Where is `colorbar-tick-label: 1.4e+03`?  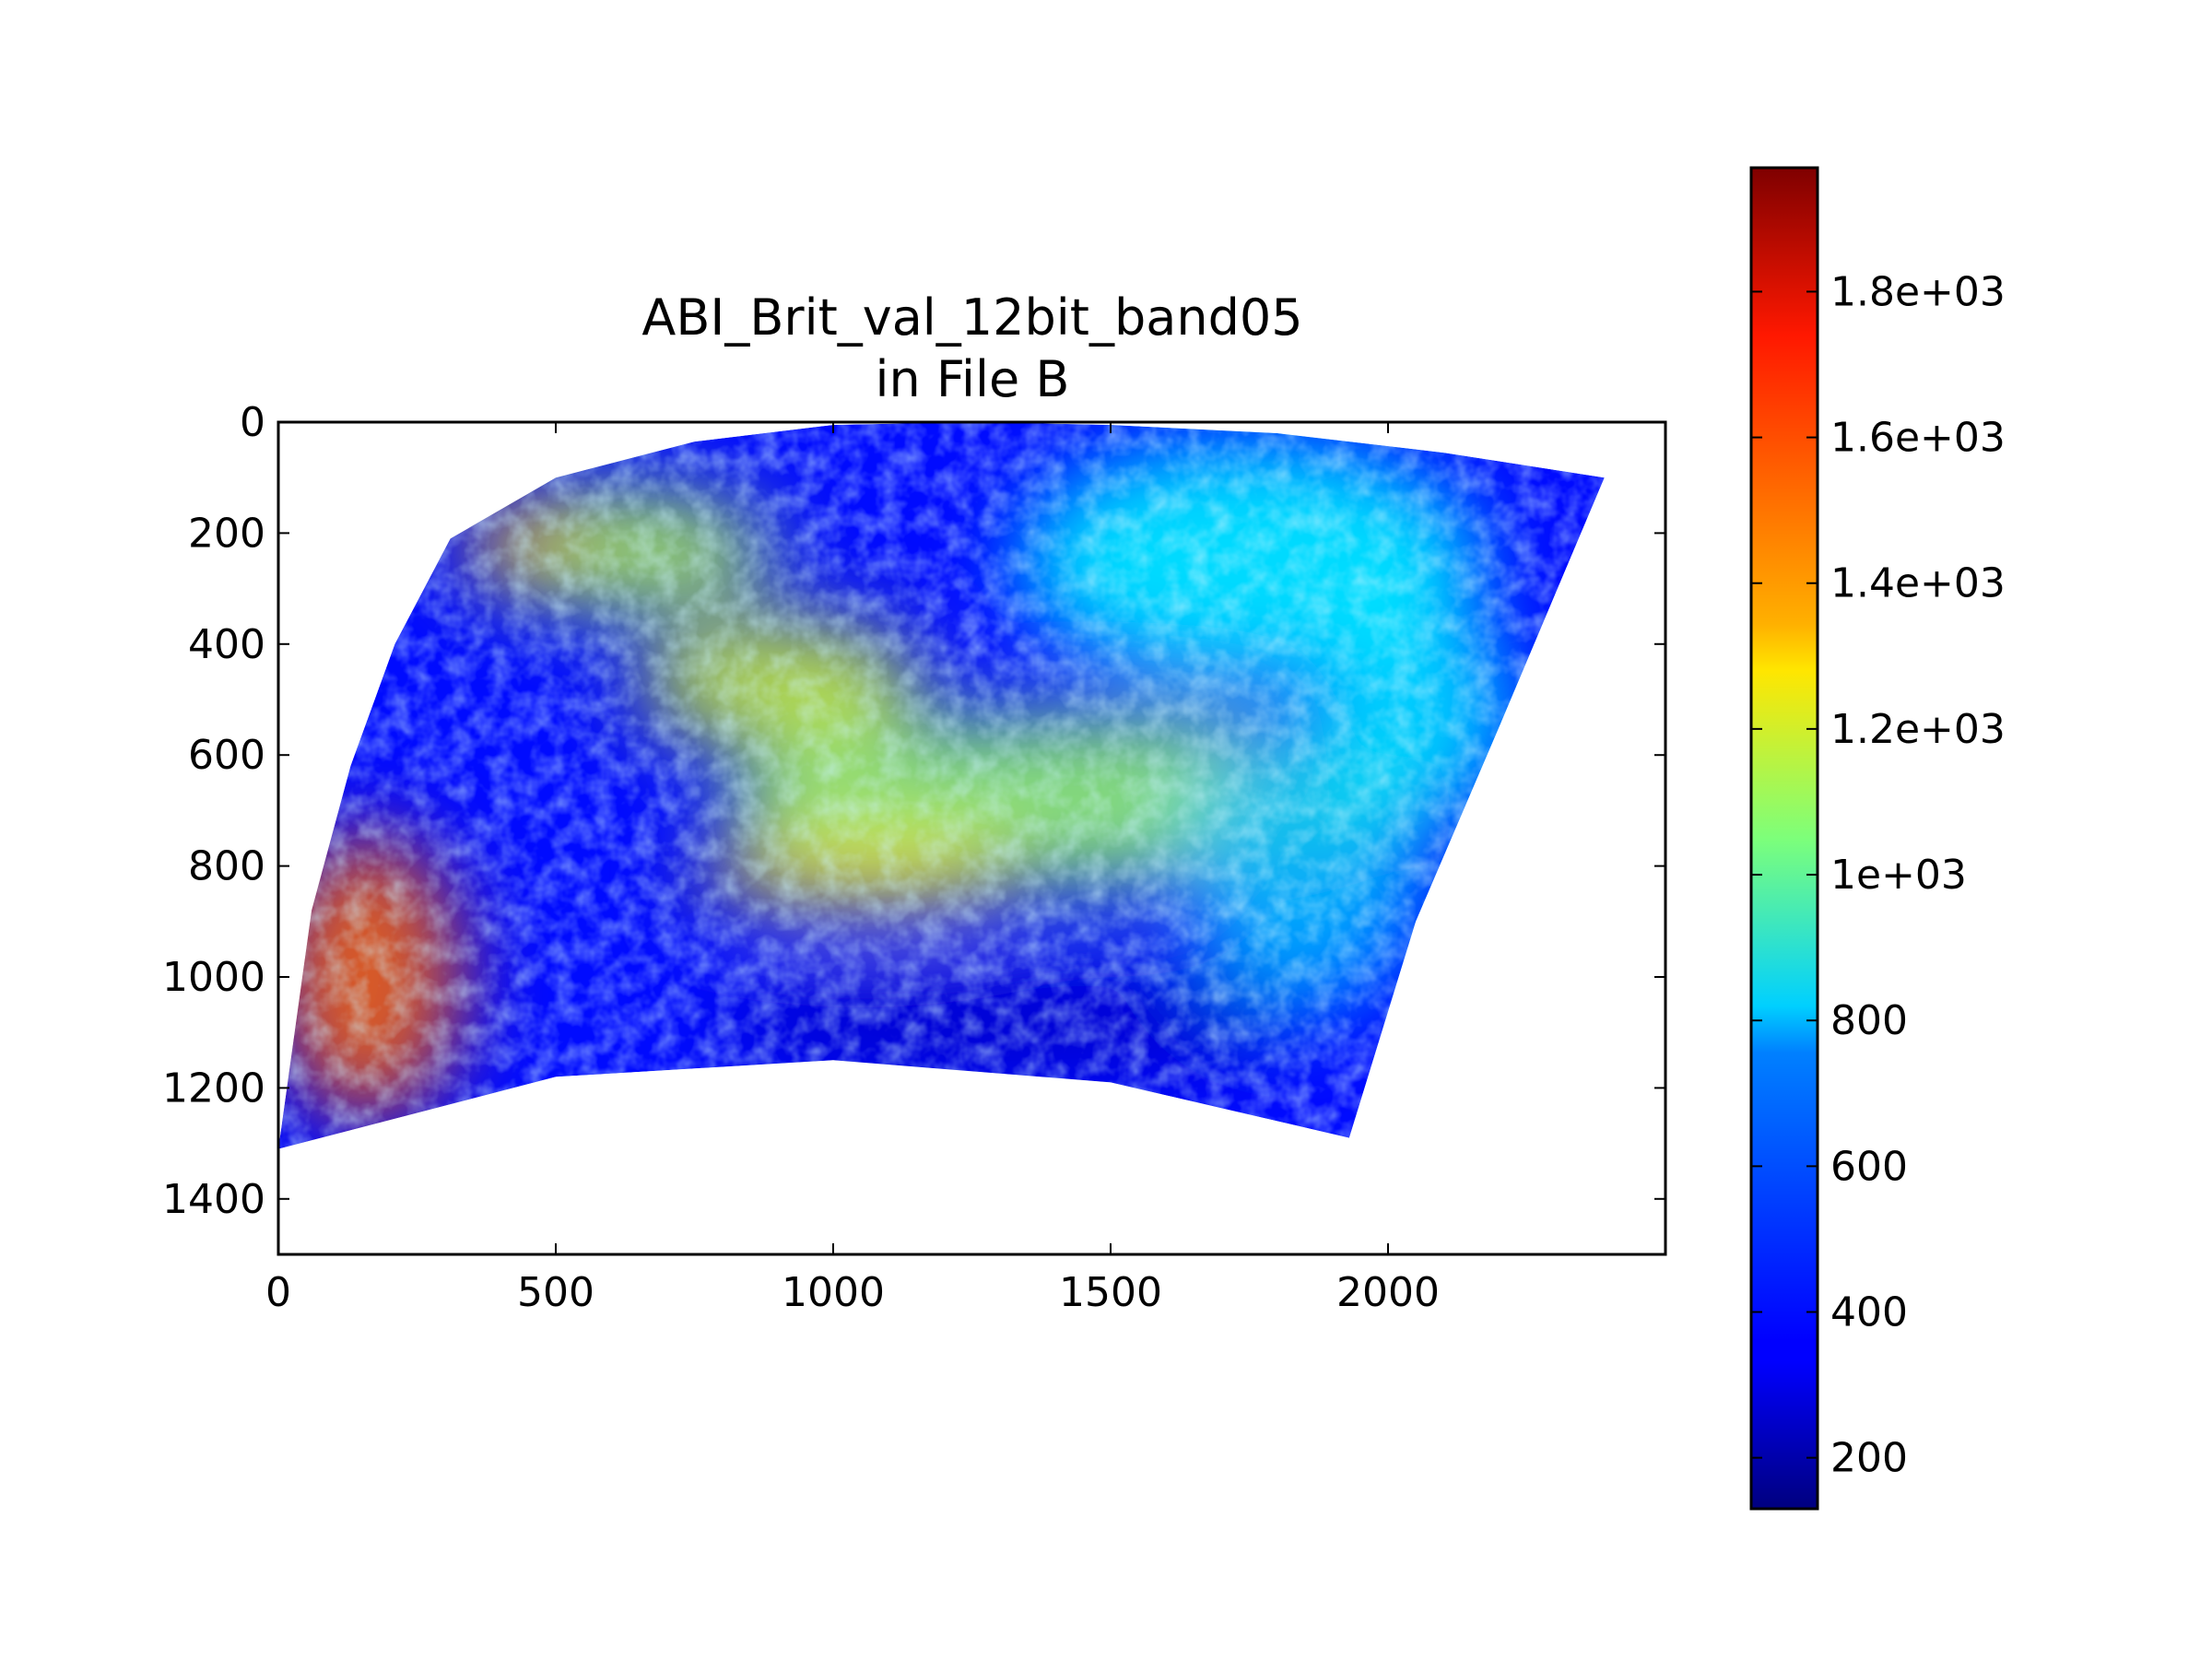 colorbar-tick-label: 1.4e+03 is located at coordinates (1918, 583).